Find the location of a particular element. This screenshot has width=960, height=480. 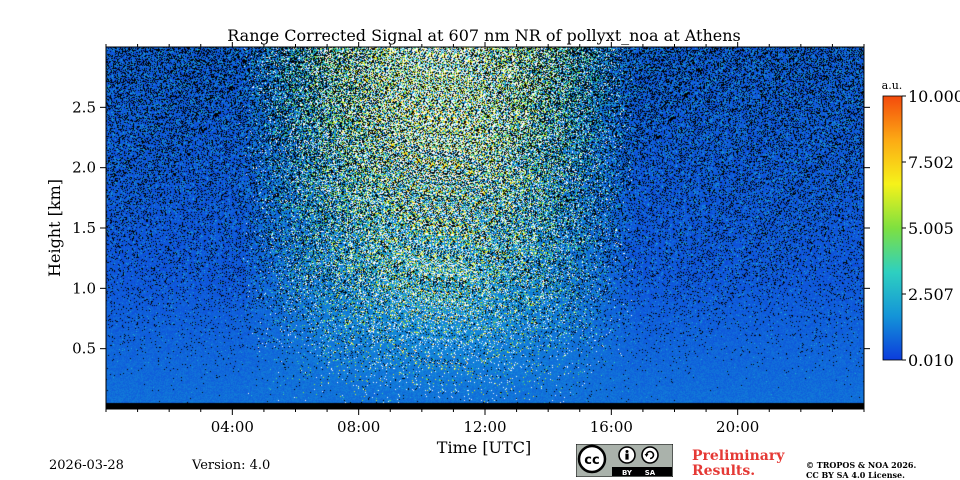

cc-logo-text: cc is located at coordinates (591, 460).